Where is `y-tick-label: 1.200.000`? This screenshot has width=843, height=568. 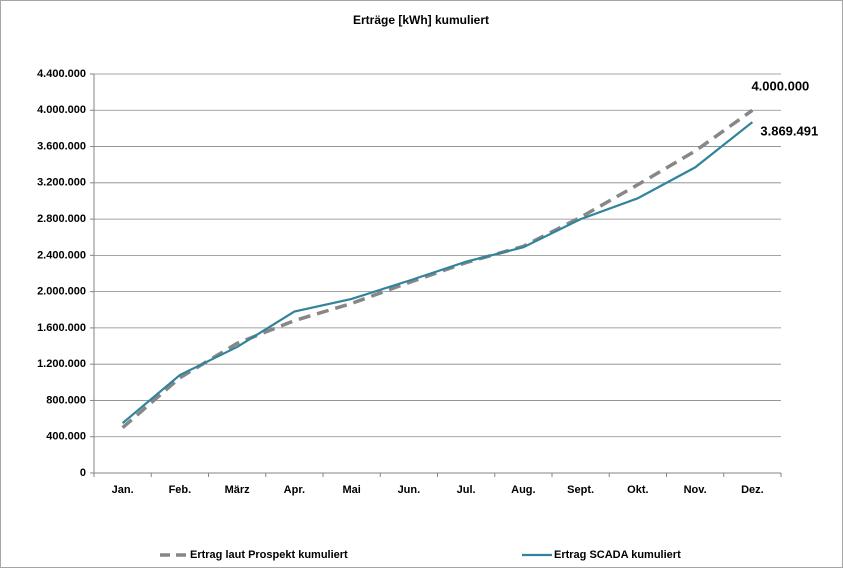 y-tick-label: 1.200.000 is located at coordinates (61, 364).